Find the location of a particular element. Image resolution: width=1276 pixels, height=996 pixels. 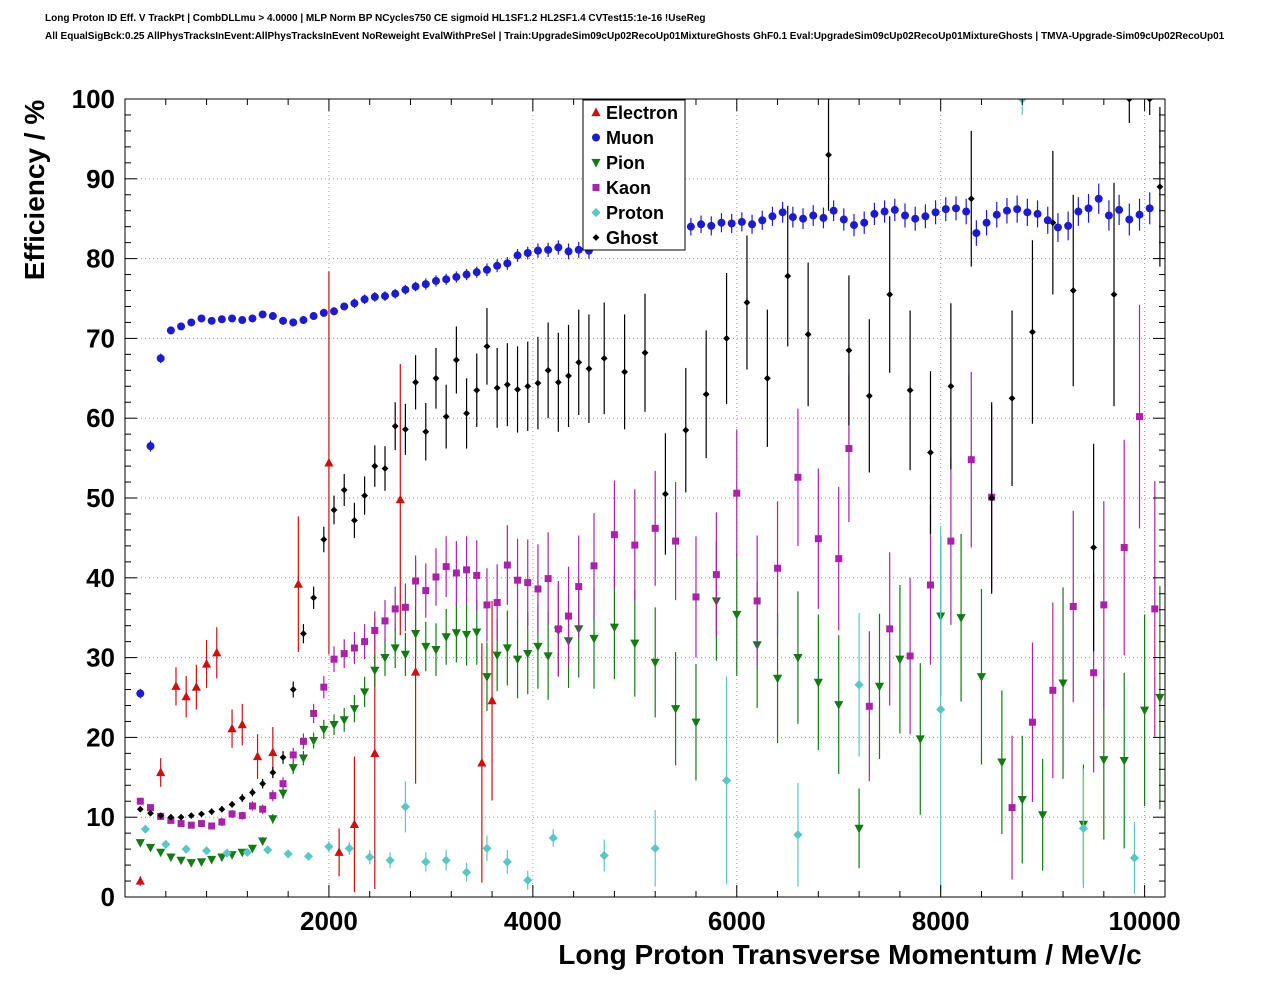

legend-label: Pion is located at coordinates (625, 163).